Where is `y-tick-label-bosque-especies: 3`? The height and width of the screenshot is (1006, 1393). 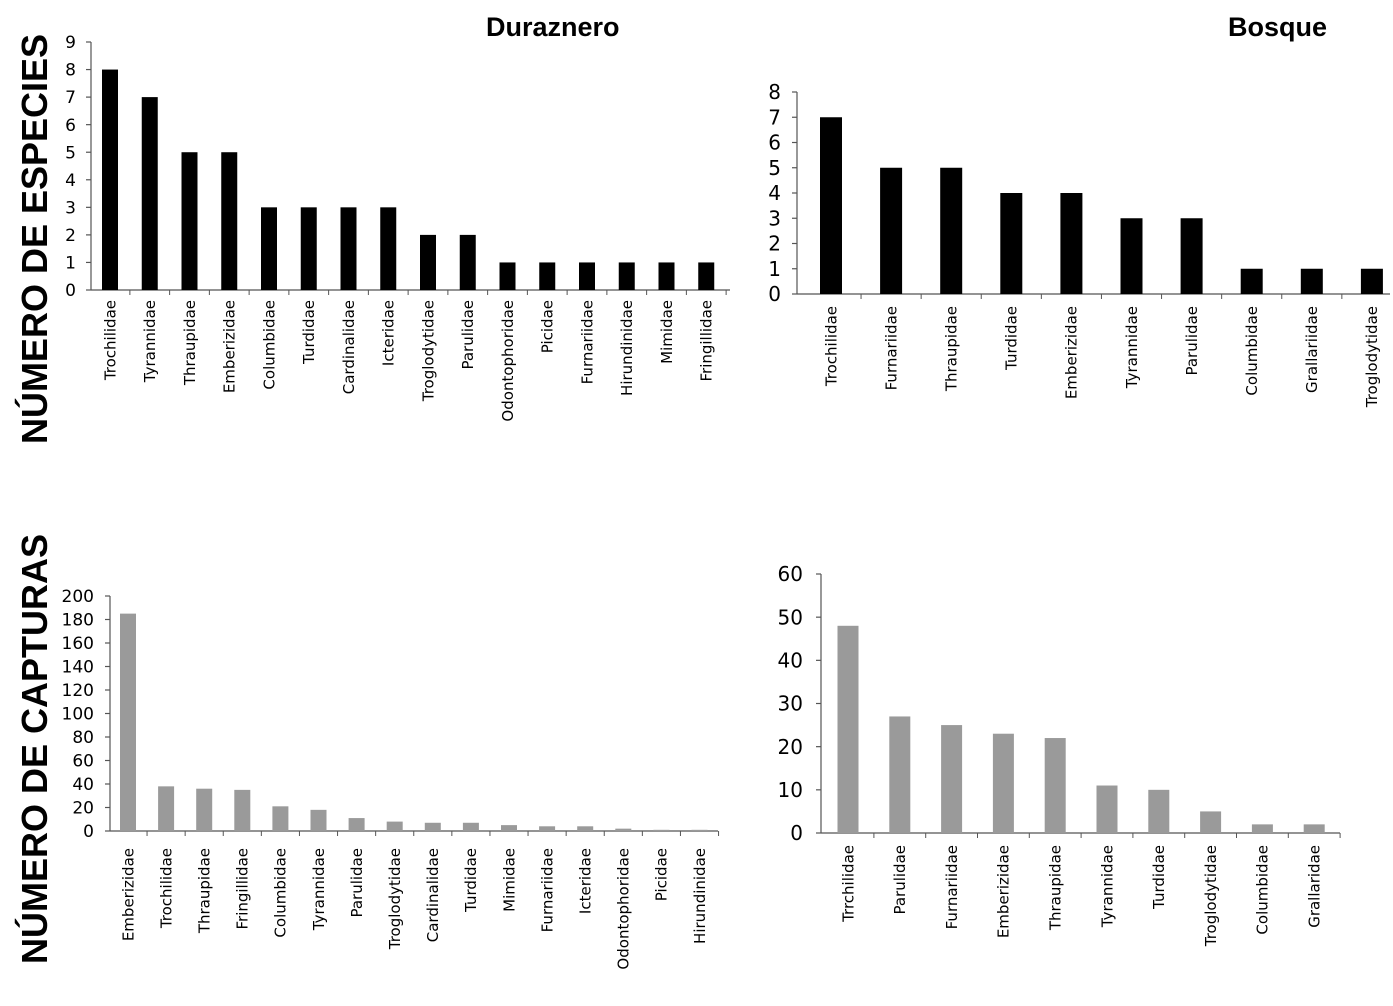 y-tick-label-bosque-especies: 3 is located at coordinates (774, 218).